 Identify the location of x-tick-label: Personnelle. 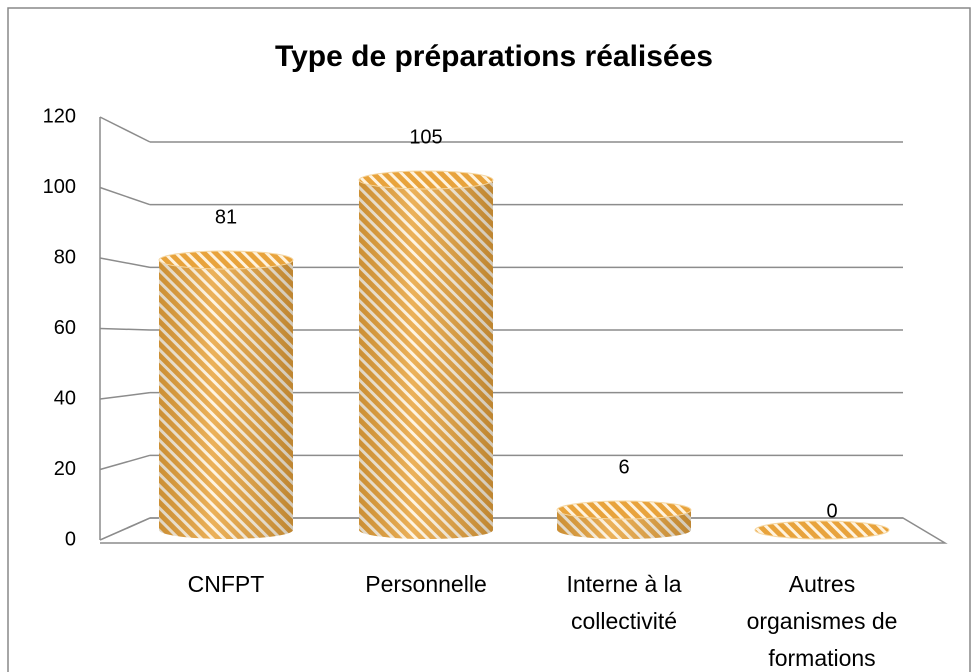
(426, 584).